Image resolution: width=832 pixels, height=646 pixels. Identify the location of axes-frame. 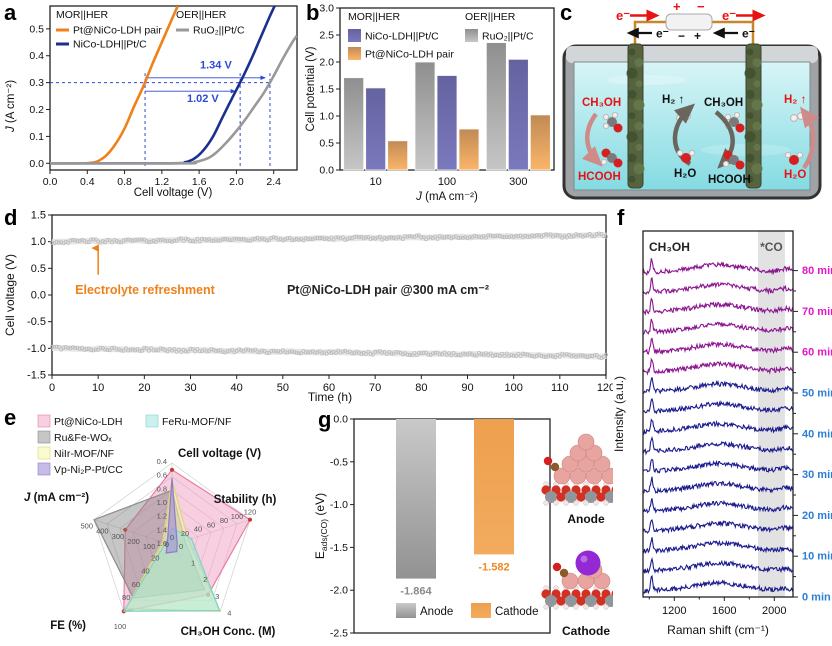
(718, 414).